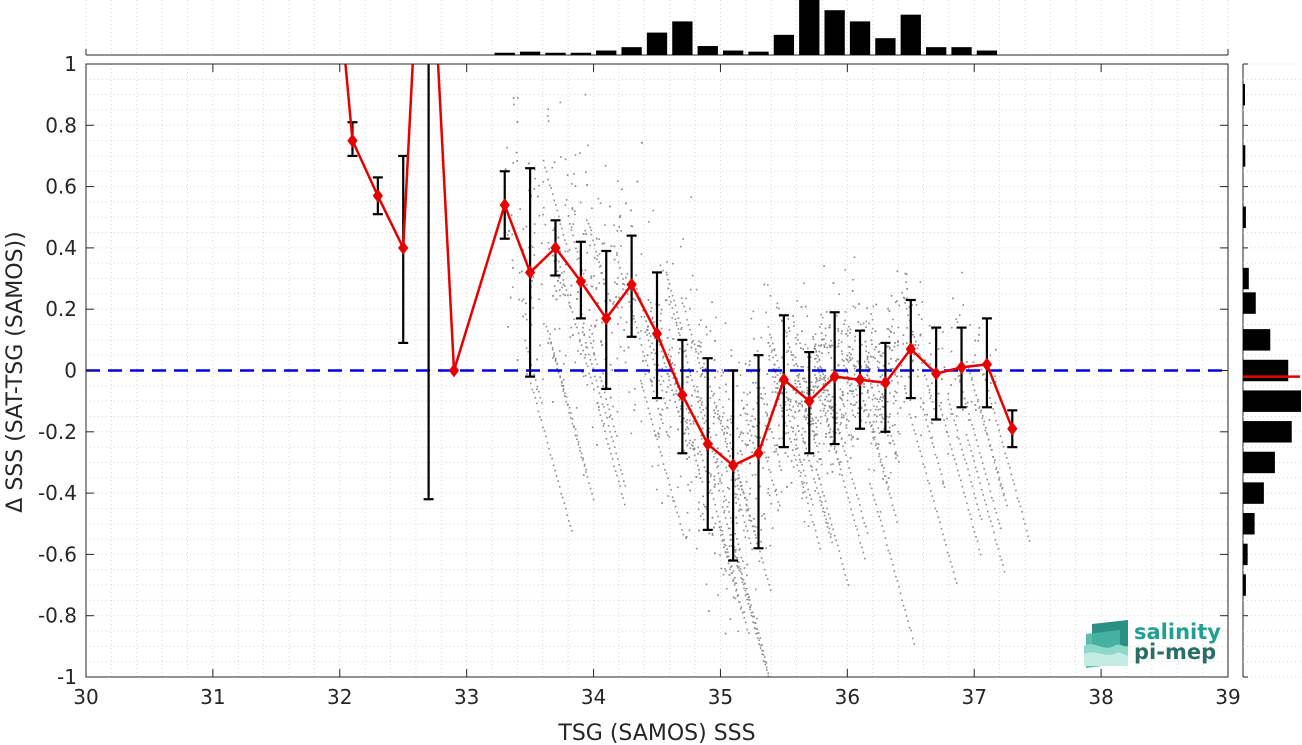  What do you see at coordinates (758, 453) in the screenshot?
I see `mean-point` at bounding box center [758, 453].